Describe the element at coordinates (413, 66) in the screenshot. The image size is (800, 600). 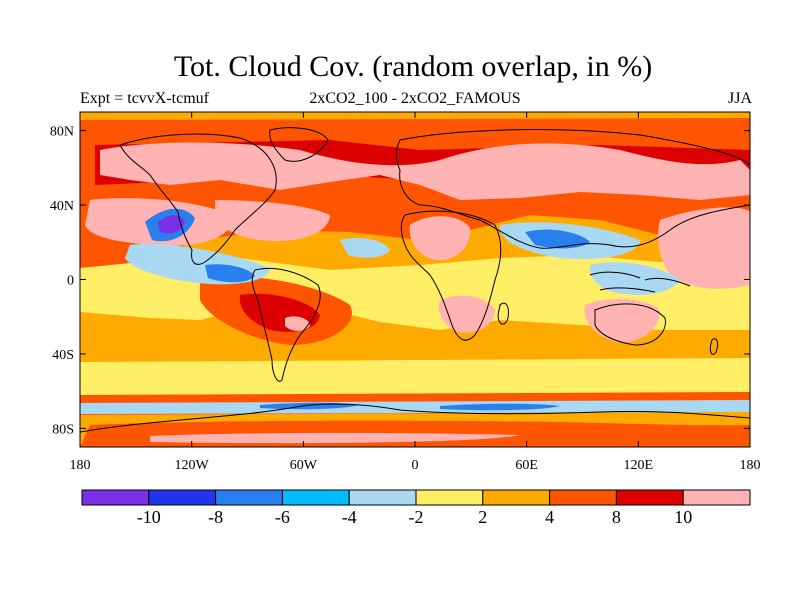
I see `chart-title: Tot. Cloud Cov. (random overlap, in %)` at that location.